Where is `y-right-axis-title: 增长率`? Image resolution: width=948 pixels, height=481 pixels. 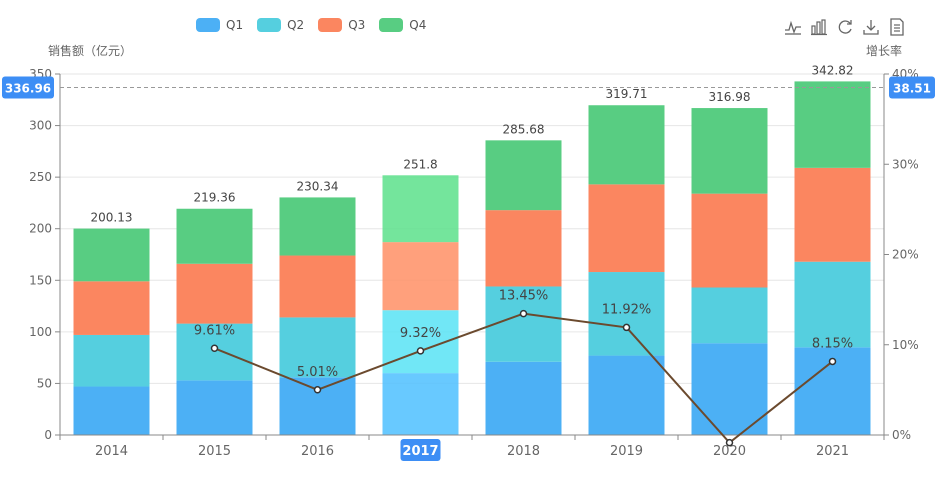
y-right-axis-title: 增长率 is located at coordinates (884, 50).